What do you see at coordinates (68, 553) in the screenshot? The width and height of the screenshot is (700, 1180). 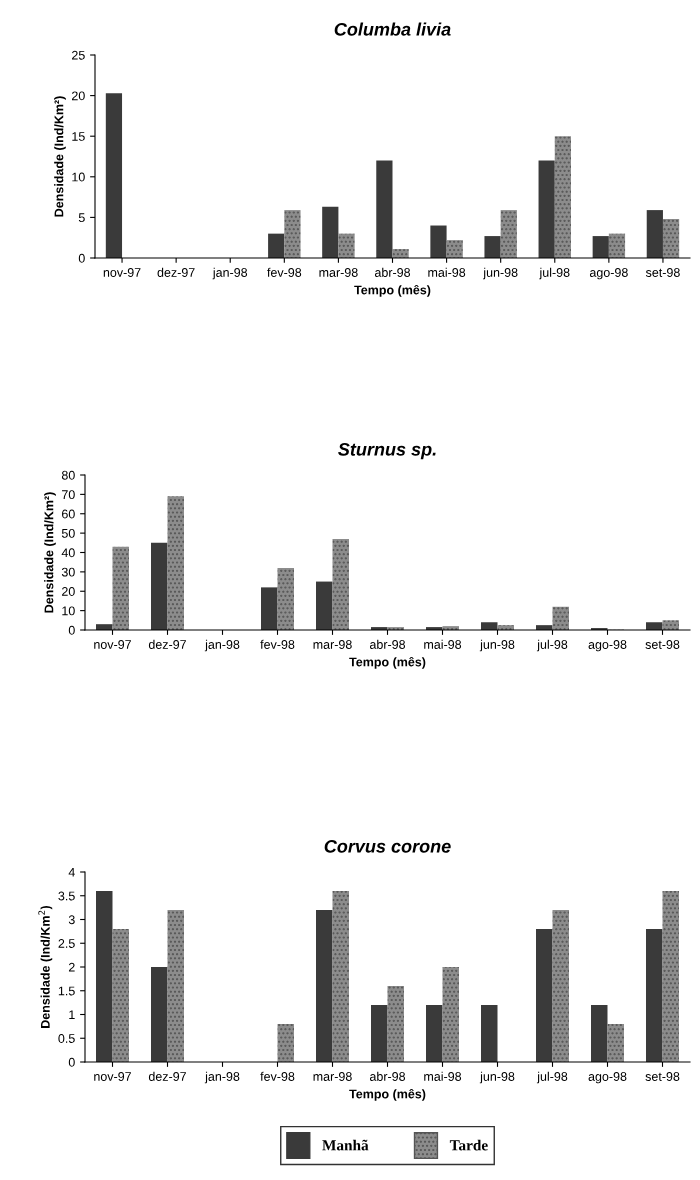 I see `y-tick-label: 40` at bounding box center [68, 553].